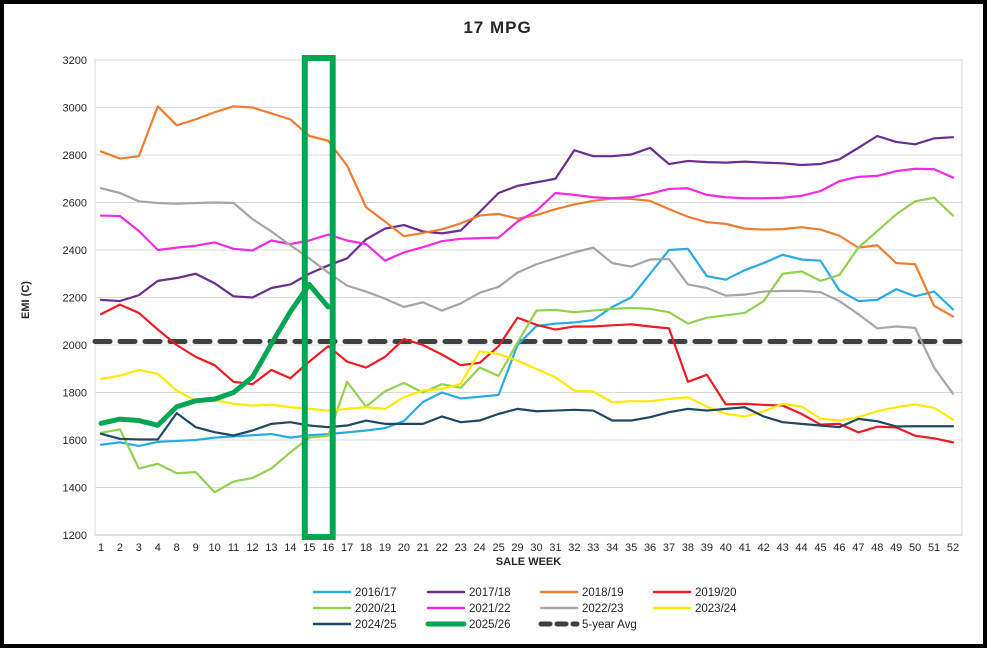 This screenshot has height=648, width=987. Describe the element at coordinates (252, 548) in the screenshot. I see `x-tick-label: 12` at that location.